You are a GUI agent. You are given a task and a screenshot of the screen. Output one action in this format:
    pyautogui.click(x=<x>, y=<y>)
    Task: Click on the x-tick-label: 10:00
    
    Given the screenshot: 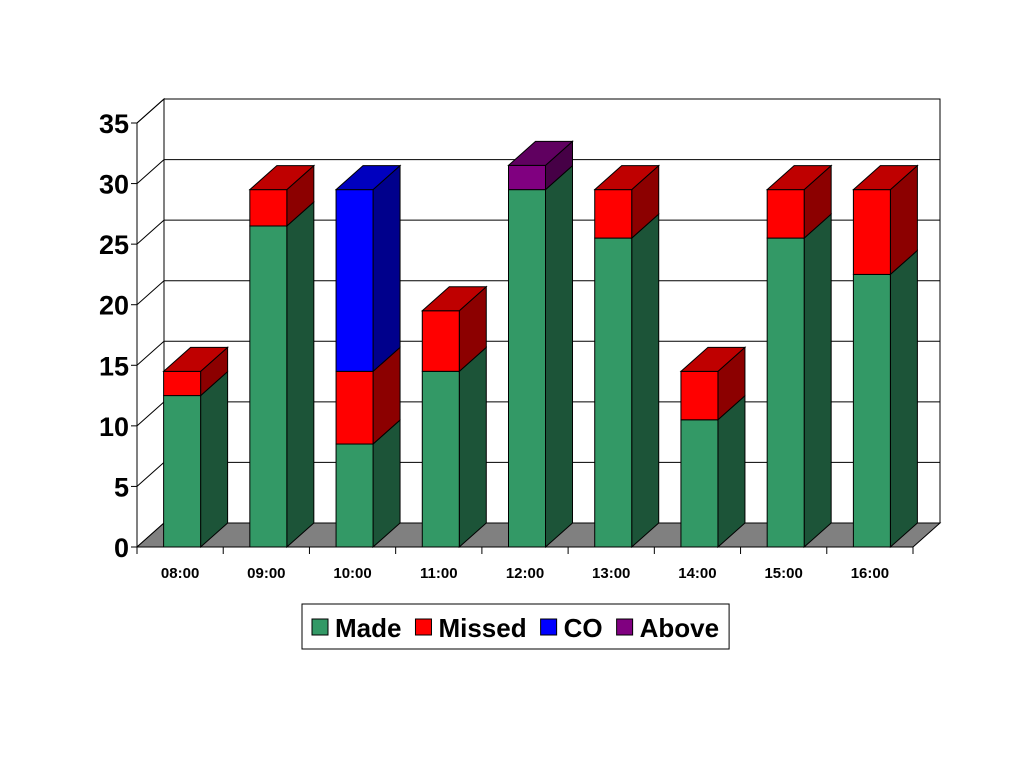 What is the action you would take?
    pyautogui.click(x=352, y=573)
    